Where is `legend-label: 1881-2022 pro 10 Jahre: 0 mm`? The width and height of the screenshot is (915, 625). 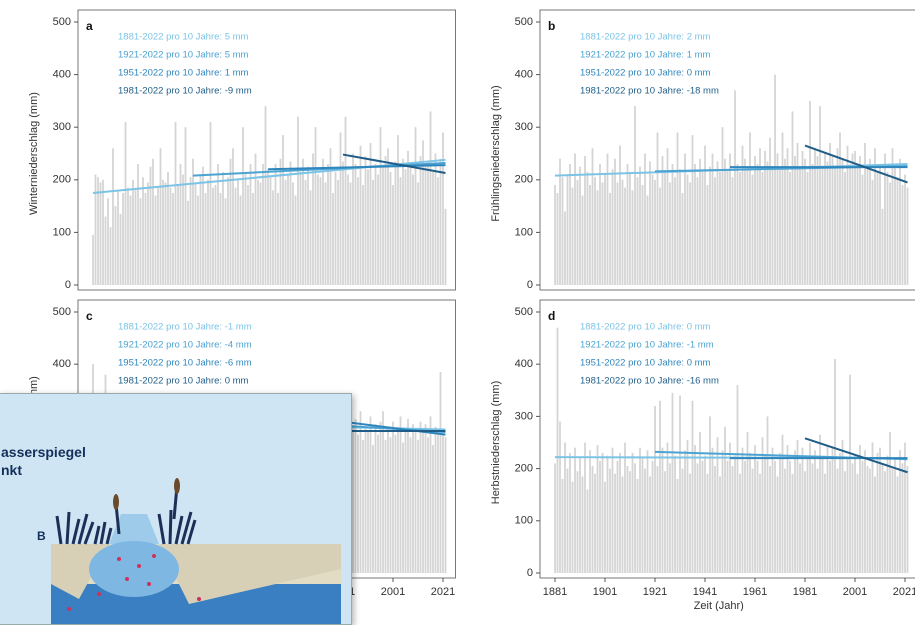
legend-label: 1881-2022 pro 10 Jahre: 0 mm is located at coordinates (645, 327).